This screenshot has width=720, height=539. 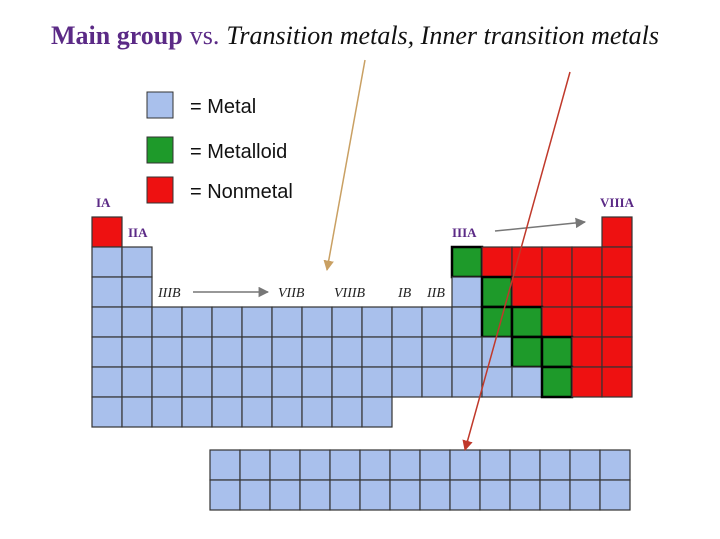 I want to click on group-label: VIIIA, so click(x=617, y=202).